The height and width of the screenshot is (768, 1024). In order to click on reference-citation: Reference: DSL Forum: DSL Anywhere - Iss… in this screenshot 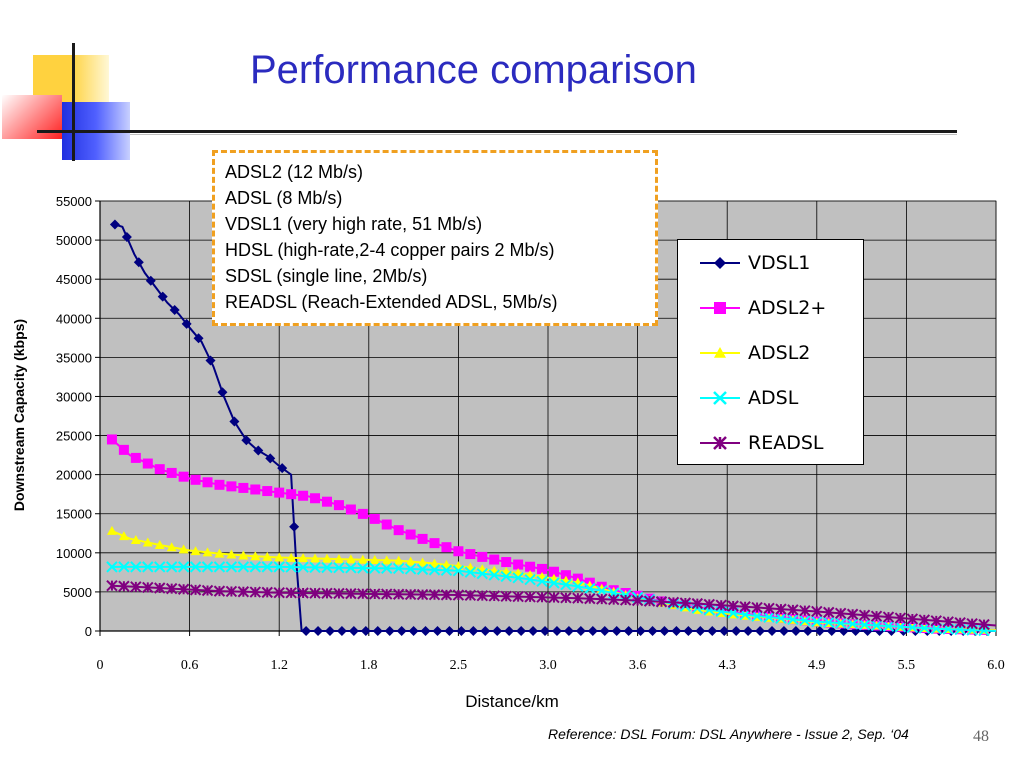, I will do `click(728, 734)`.